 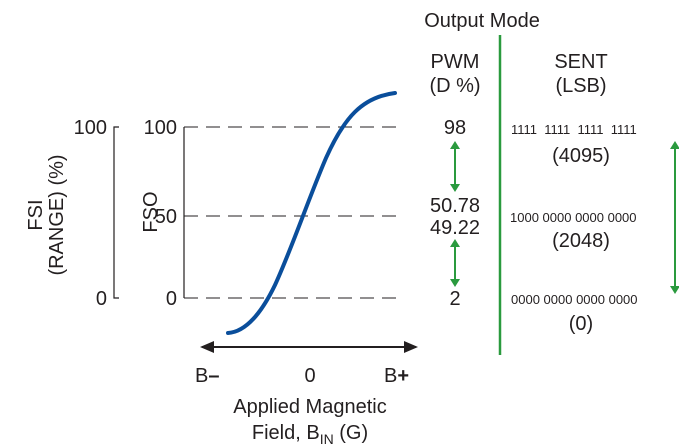 What do you see at coordinates (581, 241) in the screenshot?
I see `sent-decimal-2048: (2048)` at bounding box center [581, 241].